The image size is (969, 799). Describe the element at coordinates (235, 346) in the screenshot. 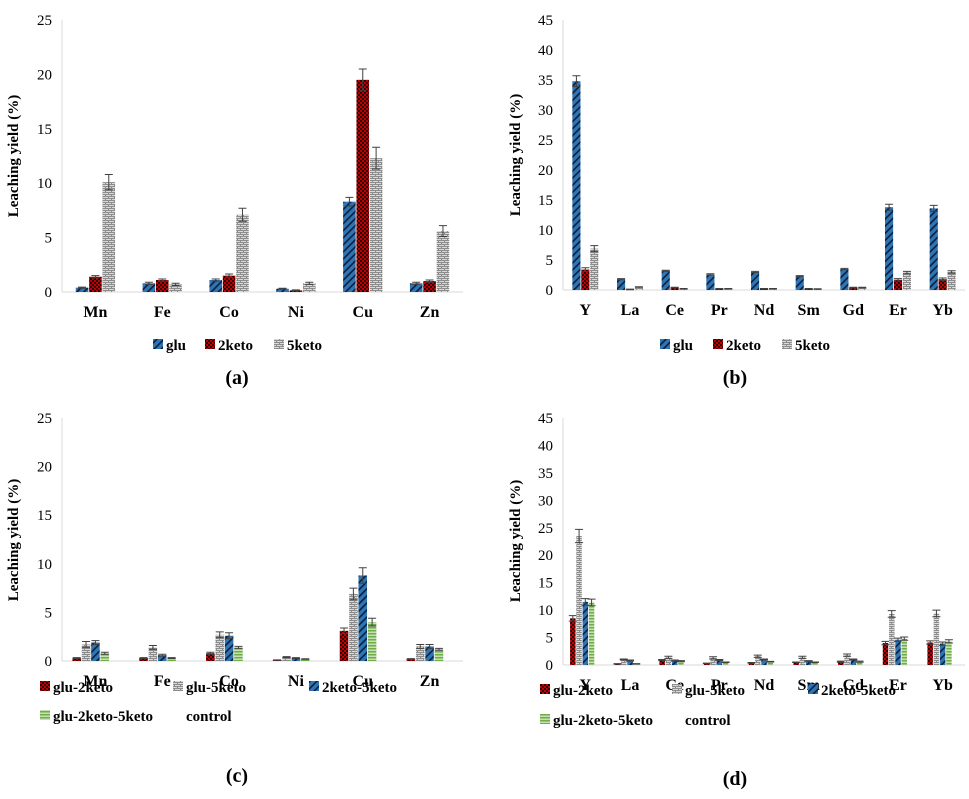

I see `legend-label: 2keto` at that location.